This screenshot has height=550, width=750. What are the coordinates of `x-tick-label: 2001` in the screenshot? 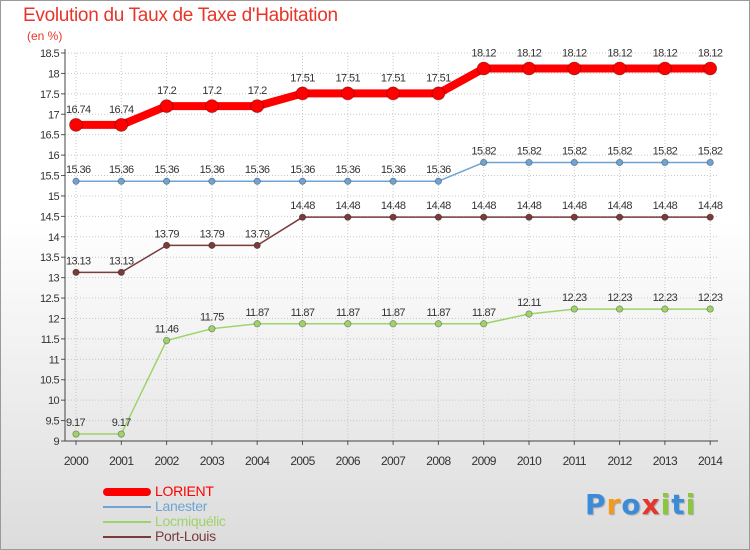 It's located at (121, 461).